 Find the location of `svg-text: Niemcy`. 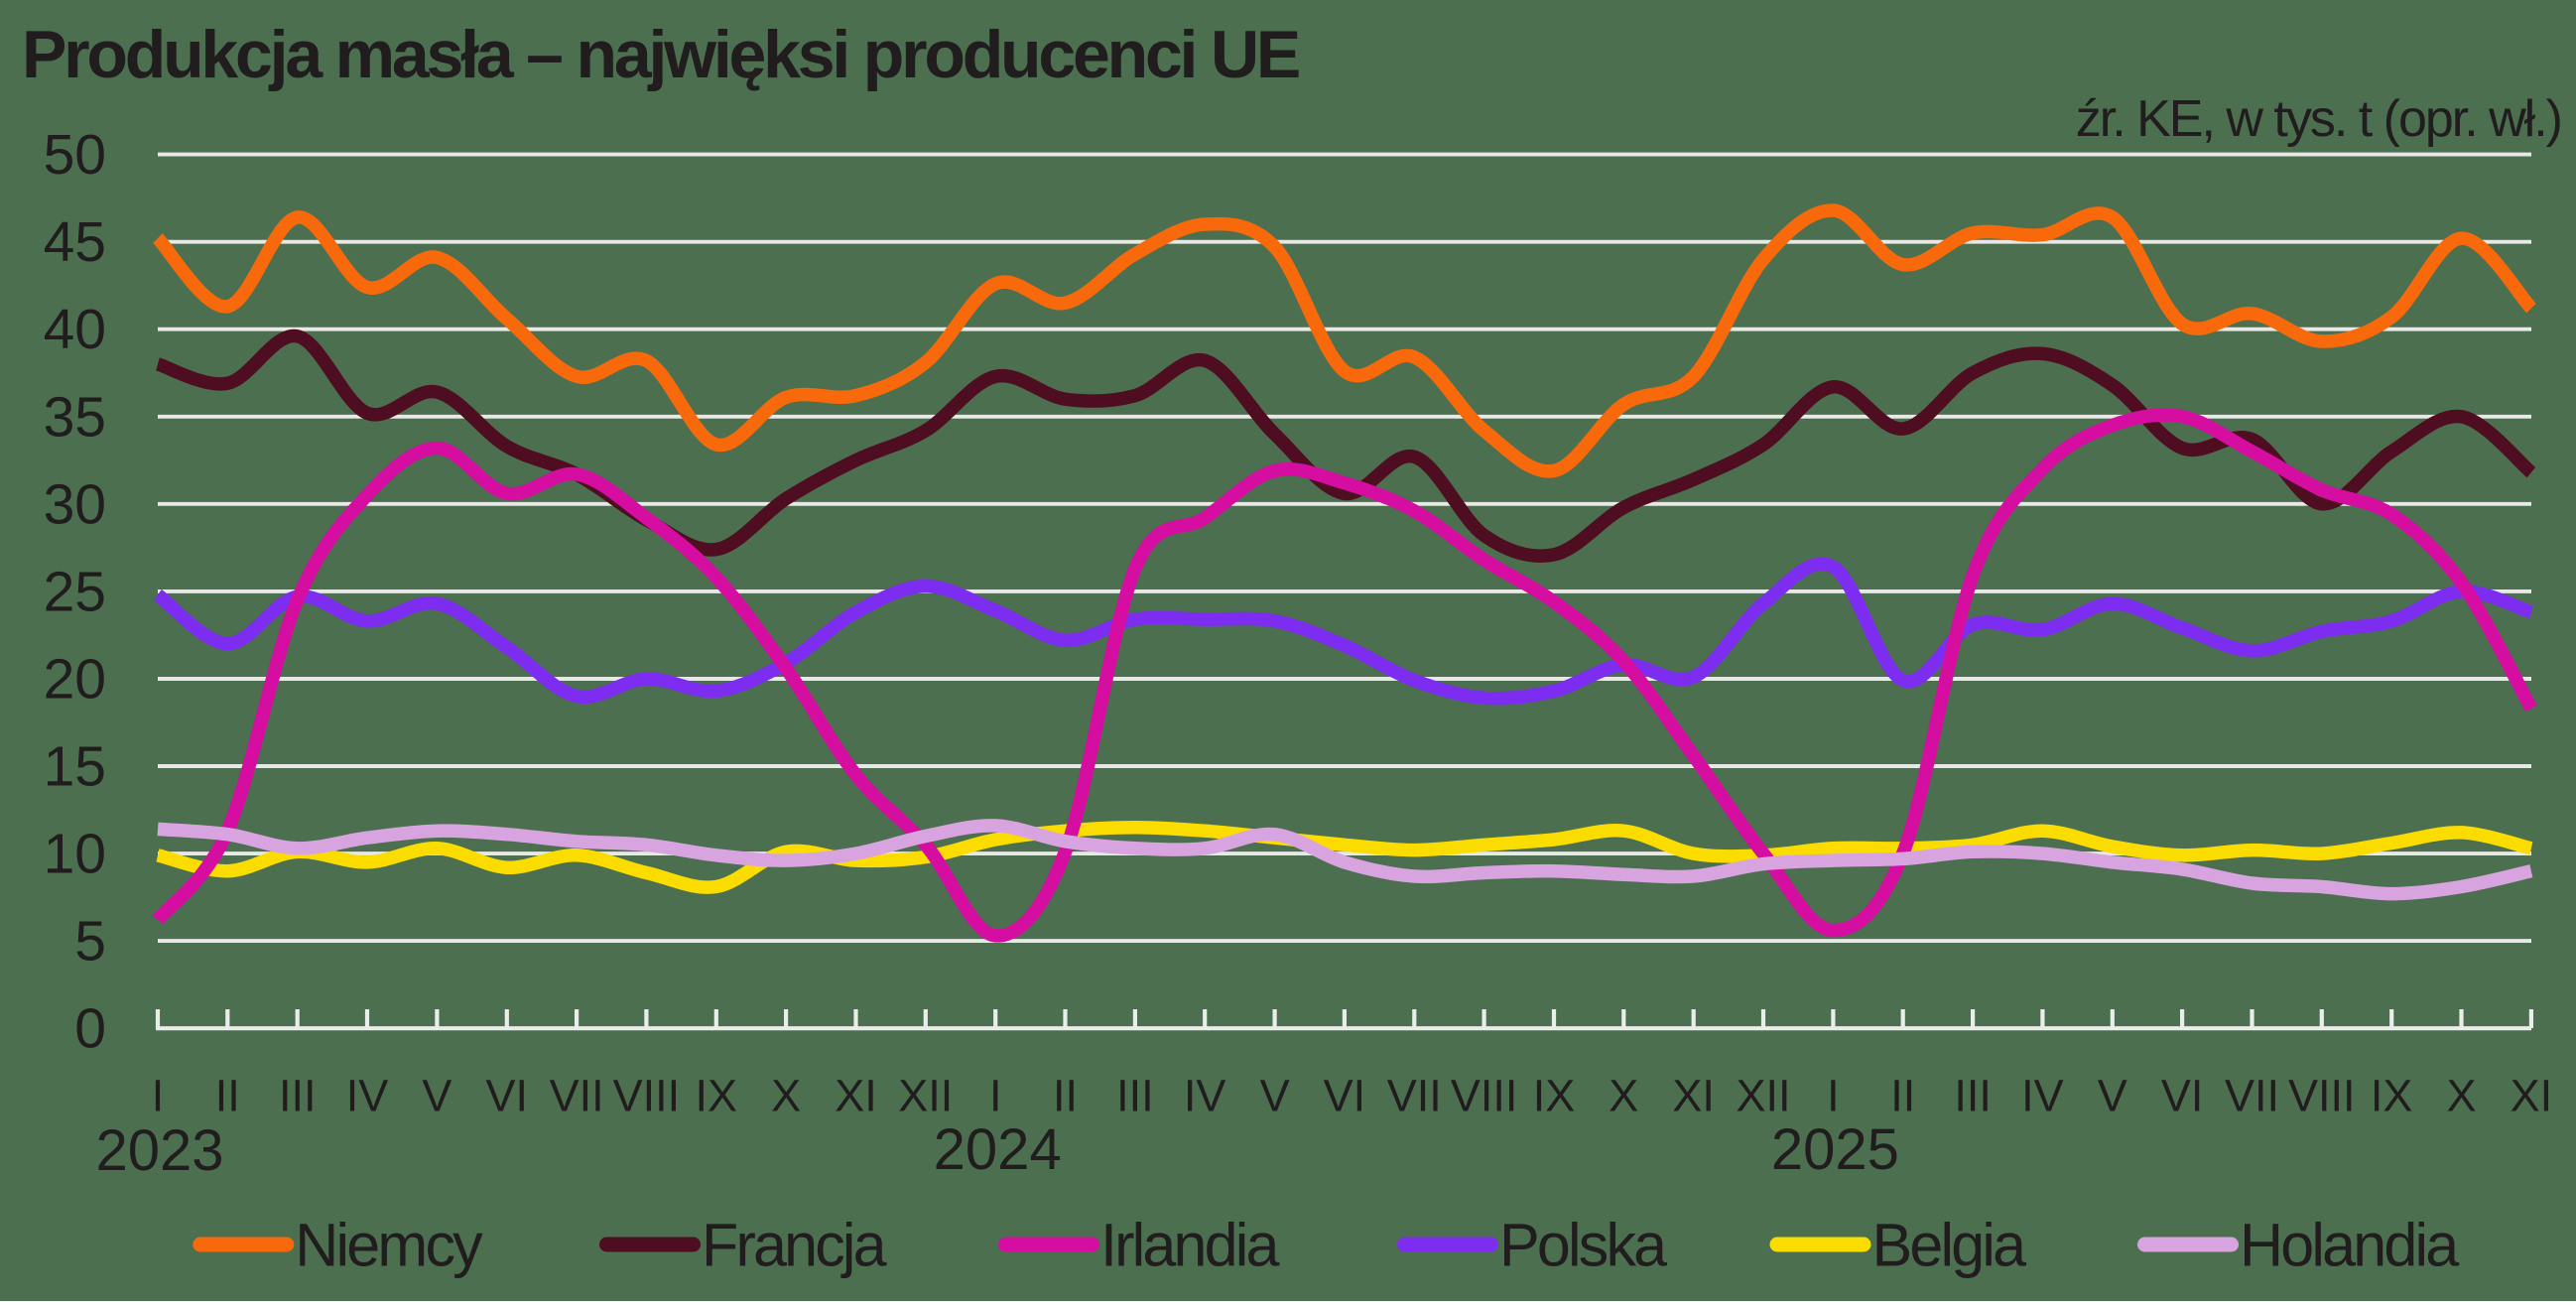

svg-text: Niemcy is located at coordinates (389, 1245).